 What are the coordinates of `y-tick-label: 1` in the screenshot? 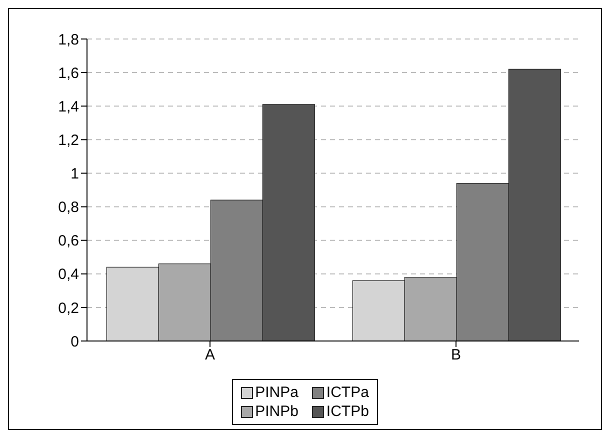 It's located at (74, 174).